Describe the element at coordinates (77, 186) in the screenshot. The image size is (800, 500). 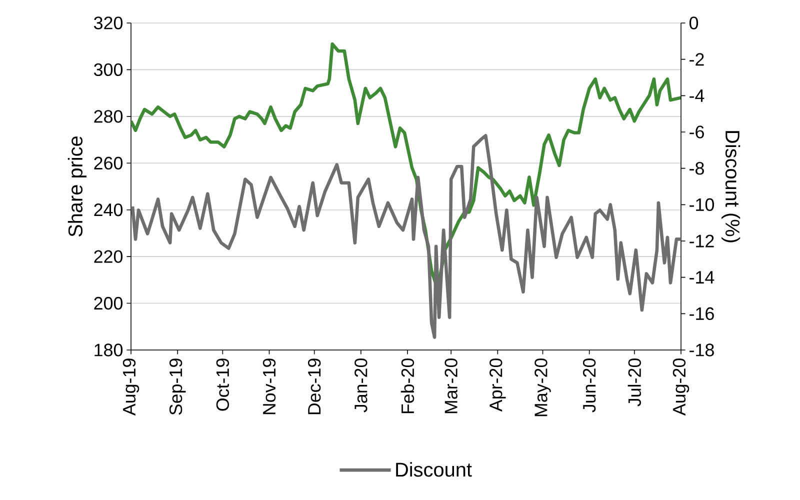
I see `y-axis-title: Share price` at that location.